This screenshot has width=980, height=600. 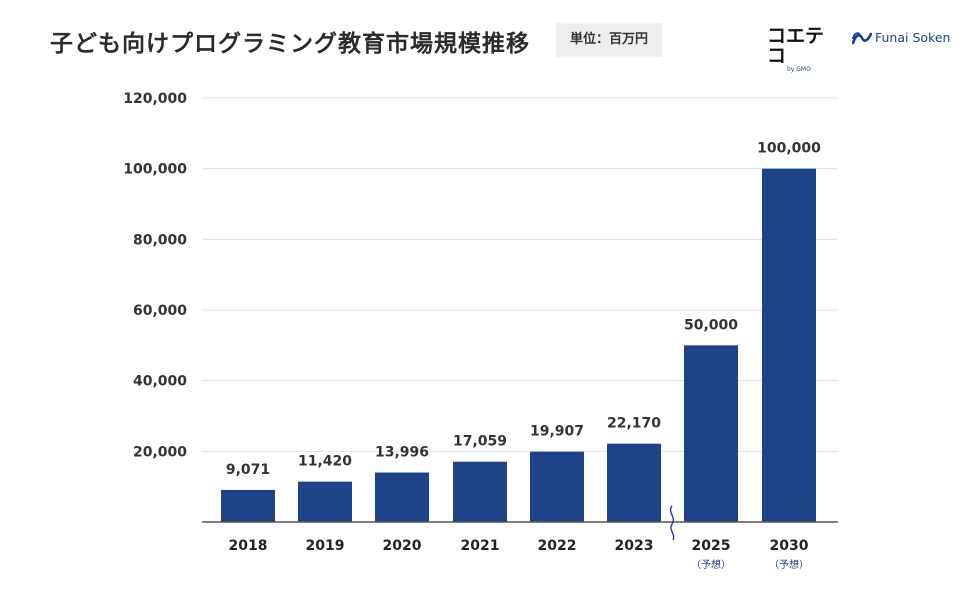 I want to click on funai-logo-text: Funai Soken, so click(x=913, y=37).